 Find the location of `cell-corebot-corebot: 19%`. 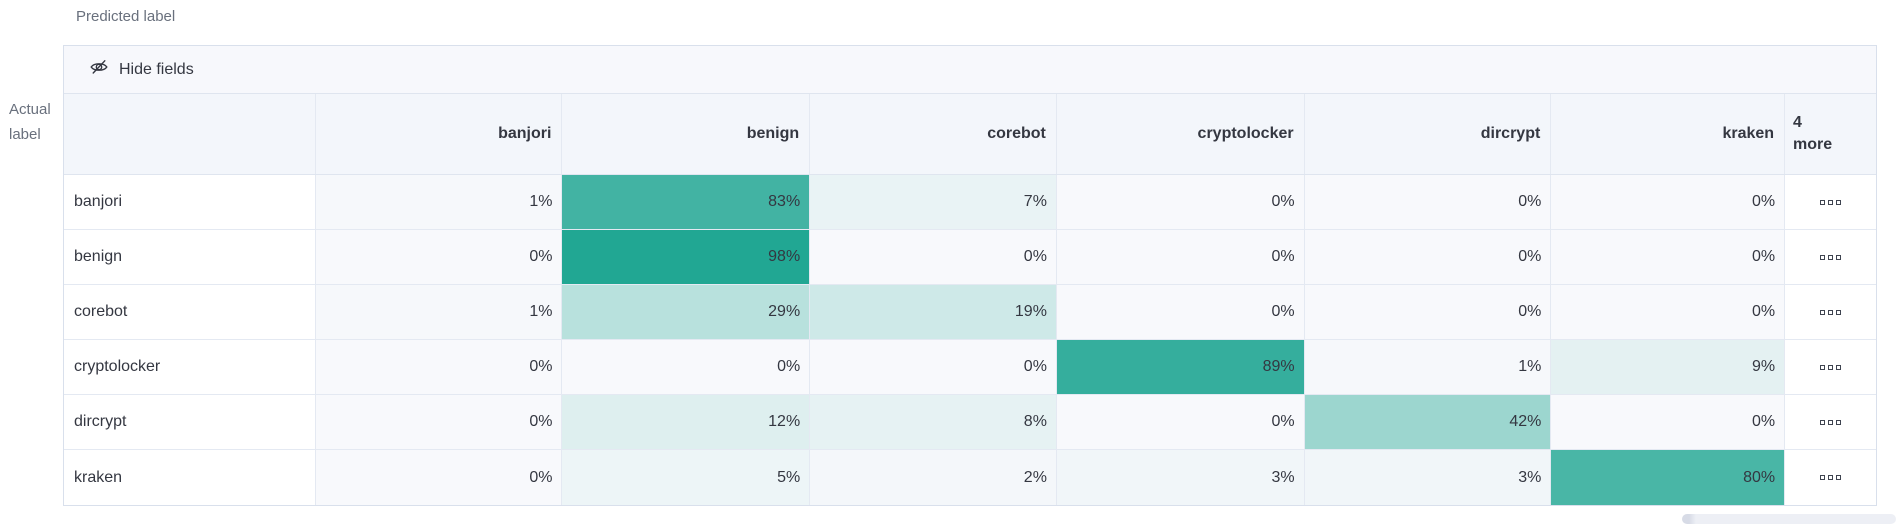

cell-corebot-corebot: 19% is located at coordinates (933, 312).